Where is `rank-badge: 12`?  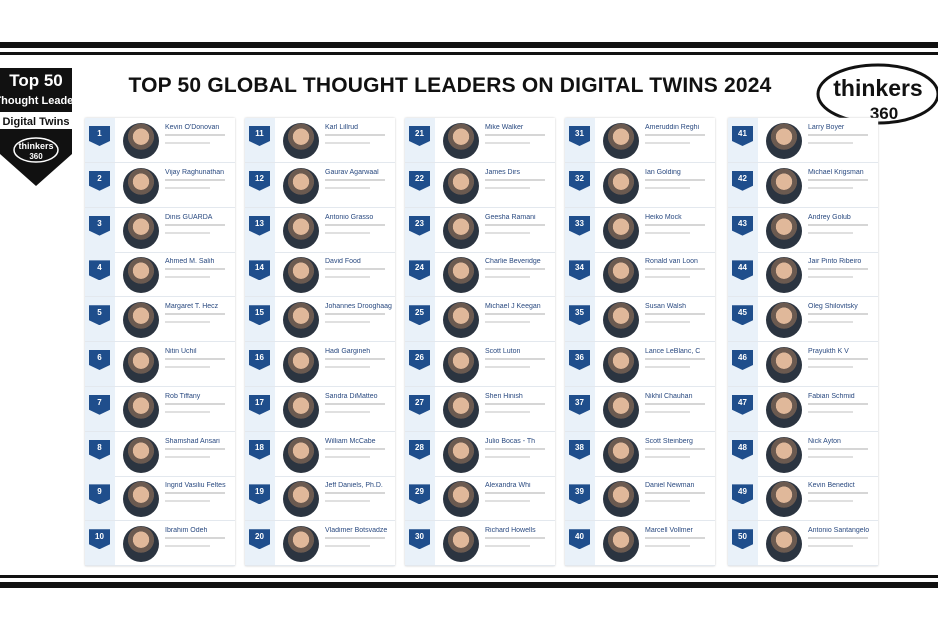
rank-badge: 12 is located at coordinates (259, 180).